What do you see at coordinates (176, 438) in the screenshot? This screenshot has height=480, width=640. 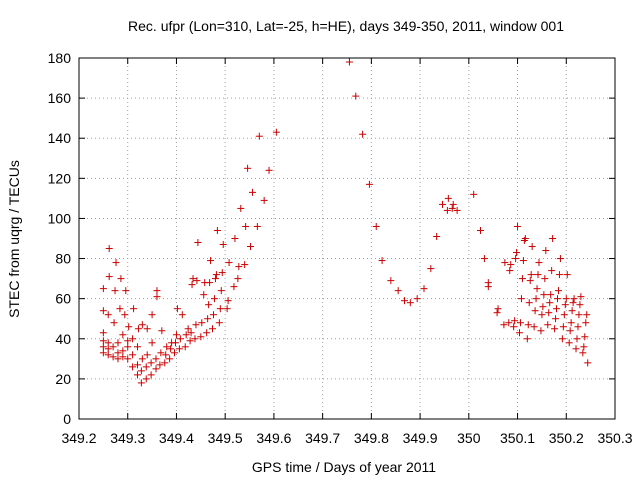 I see `x-tick-label: 349.4` at bounding box center [176, 438].